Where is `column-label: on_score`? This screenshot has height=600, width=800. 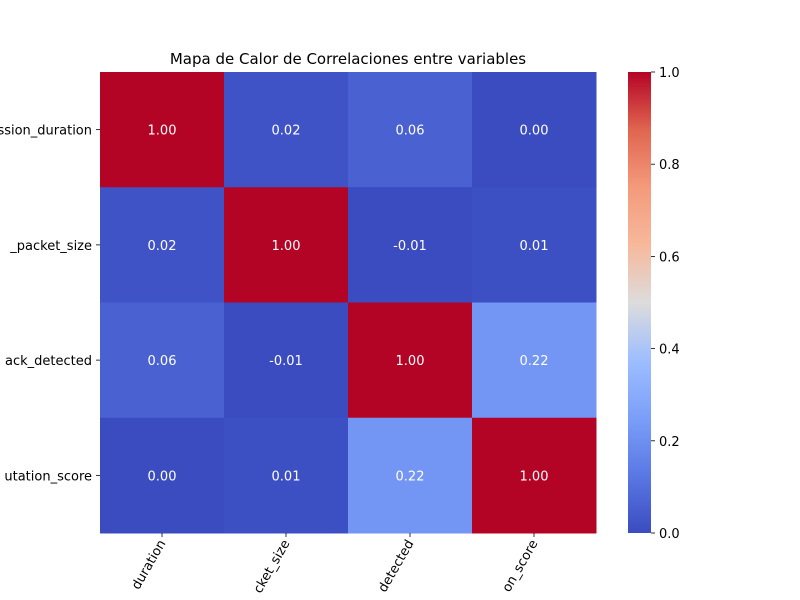
column-label: on_score is located at coordinates (521, 565).